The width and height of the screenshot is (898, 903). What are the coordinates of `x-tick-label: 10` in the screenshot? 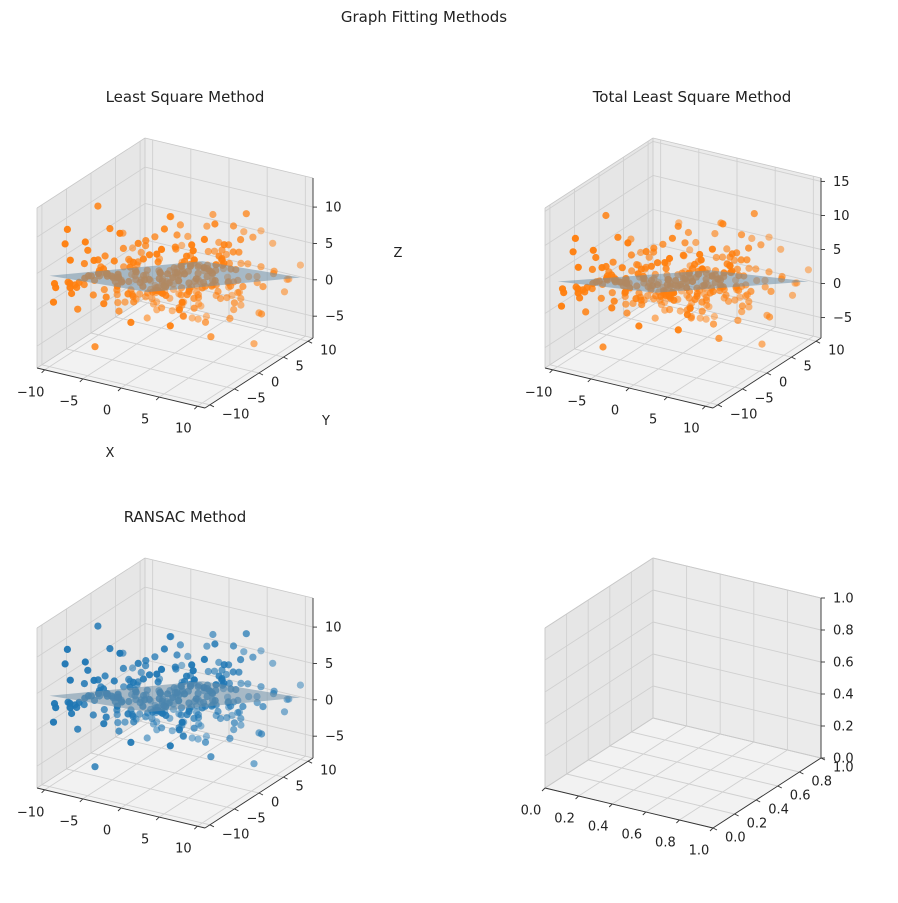 It's located at (691, 429).